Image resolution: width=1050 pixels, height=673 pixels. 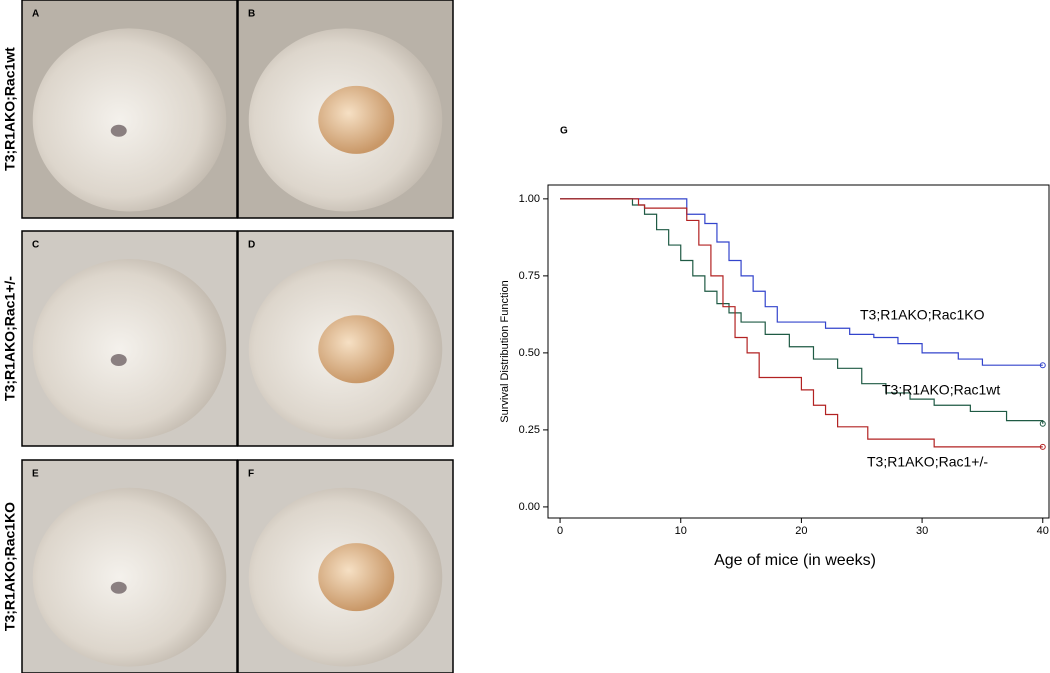 What do you see at coordinates (1043, 531) in the screenshot?
I see `x-tick-label: 40` at bounding box center [1043, 531].